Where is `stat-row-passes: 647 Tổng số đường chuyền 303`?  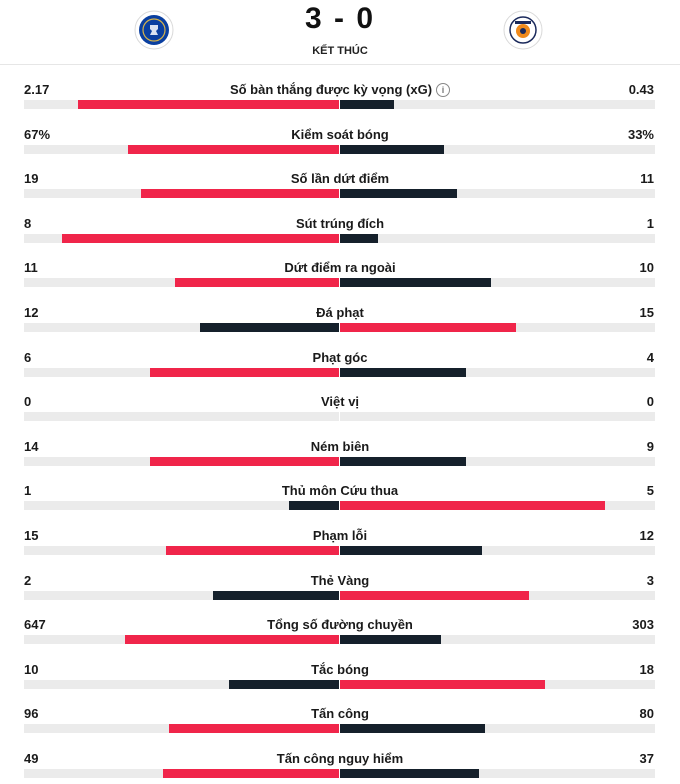
stat-row-passes: 647 Tổng số đường chuyền 303 is located at coordinates (340, 630).